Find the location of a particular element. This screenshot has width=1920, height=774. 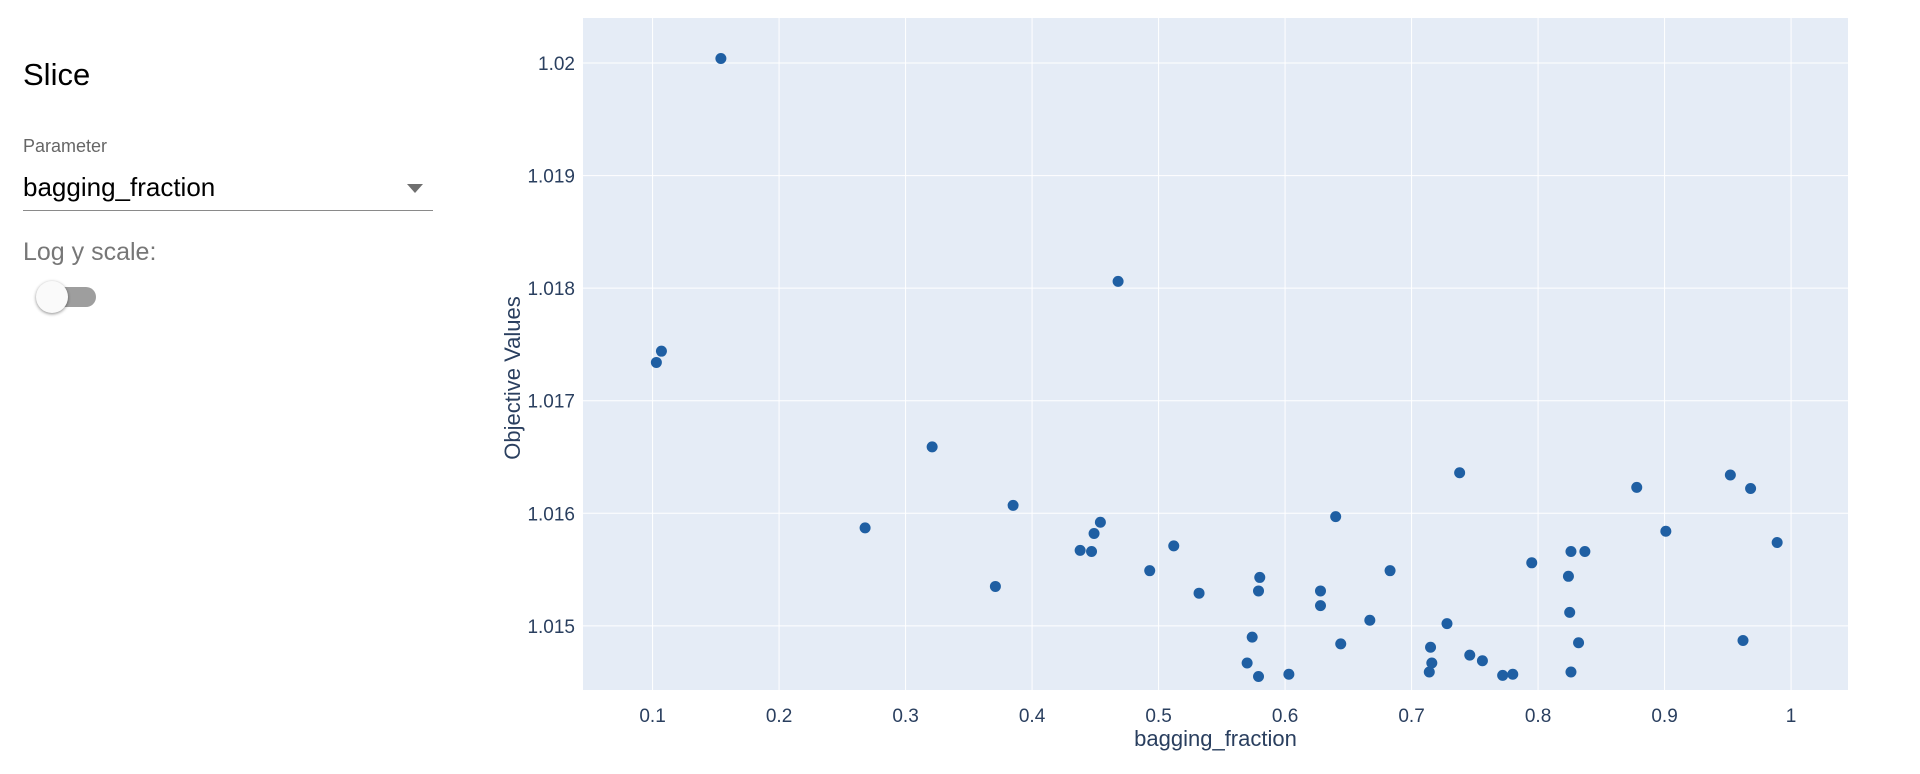

parameter-label: Parameter is located at coordinates (65, 146).